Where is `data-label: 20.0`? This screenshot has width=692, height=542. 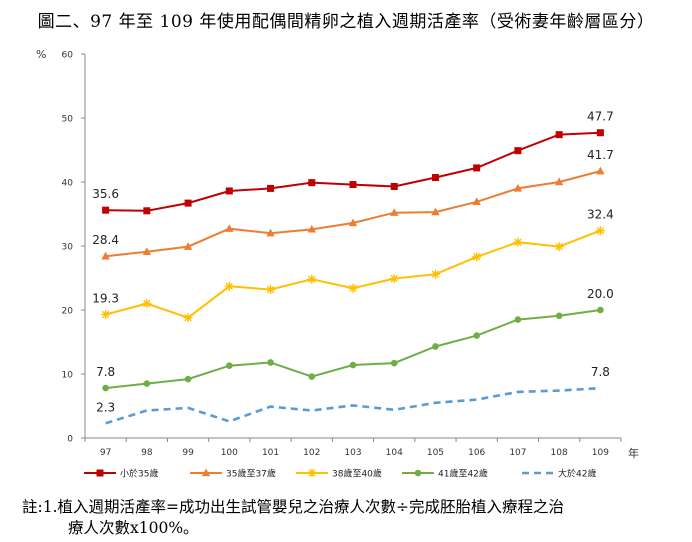 data-label: 20.0 is located at coordinates (600, 294).